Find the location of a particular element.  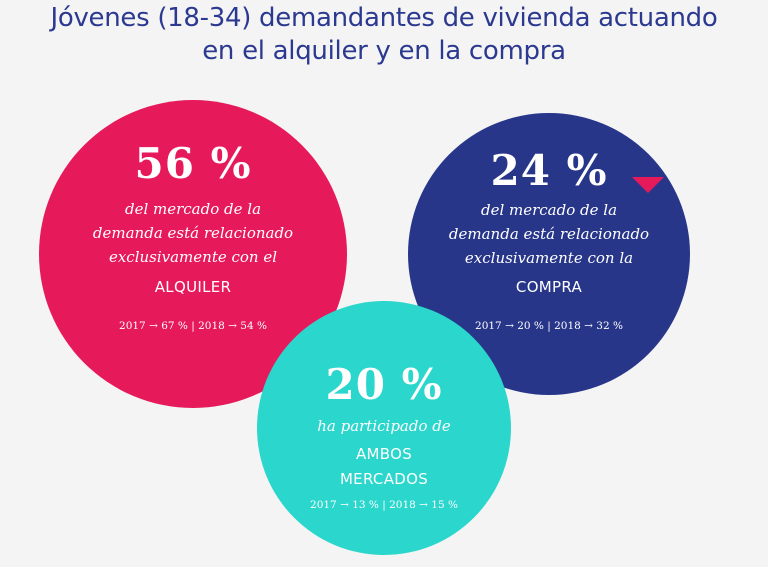

alquiler-desc-line-1: del mercado de la is located at coordinates (193, 209).